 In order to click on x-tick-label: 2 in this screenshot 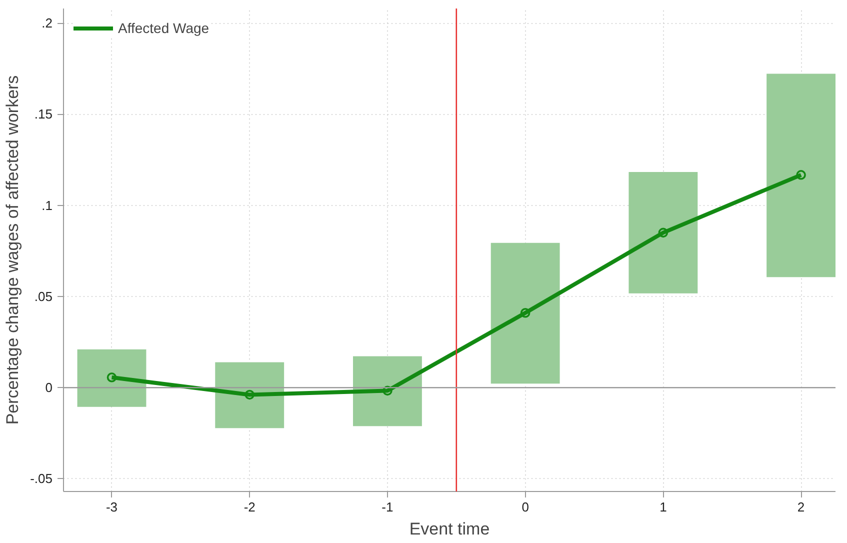, I will do `click(801, 507)`.